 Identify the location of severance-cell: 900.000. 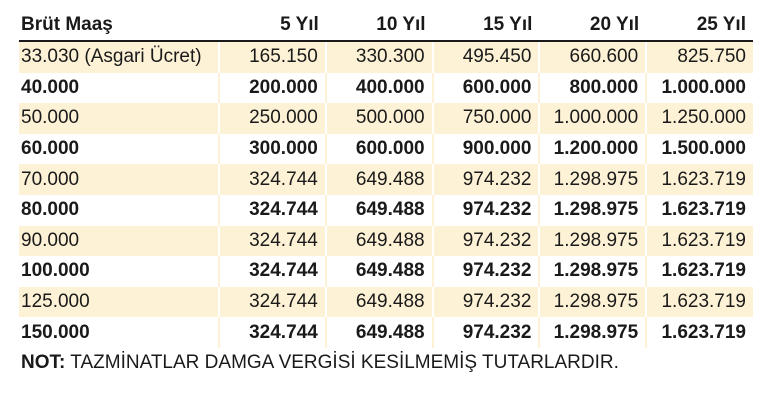
(485, 149).